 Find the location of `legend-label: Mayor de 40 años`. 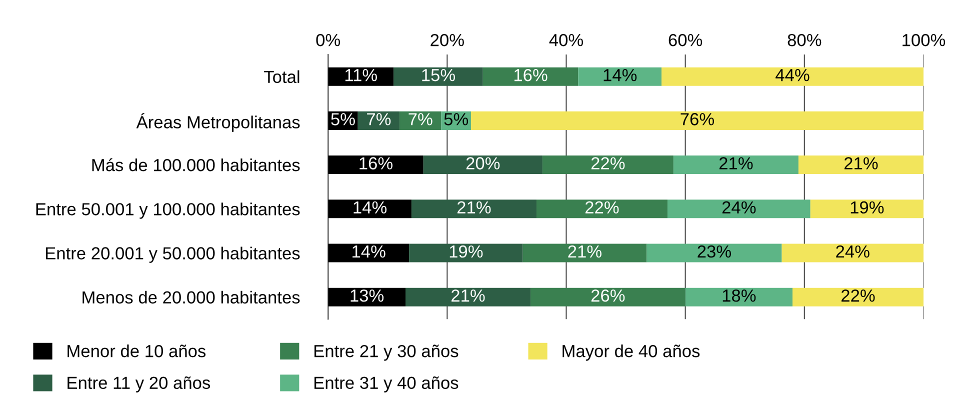

legend-label: Mayor de 40 años is located at coordinates (631, 352).